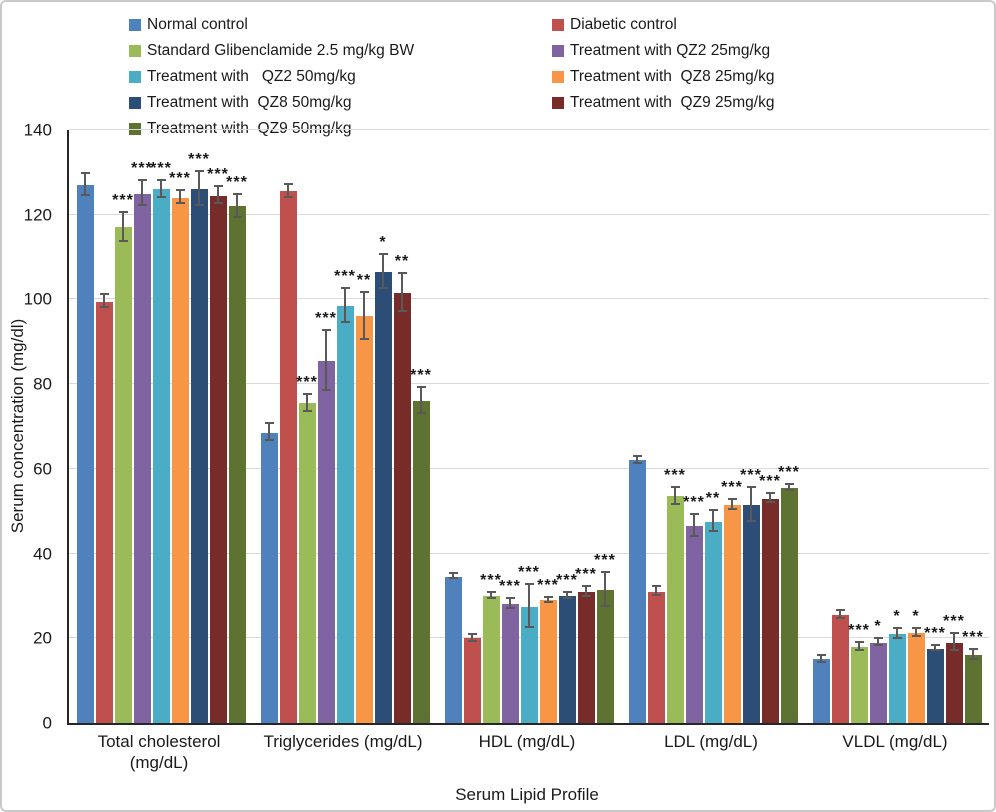  I want to click on legend-item: Treatment with QZ8 25mg/kg, so click(663, 77).